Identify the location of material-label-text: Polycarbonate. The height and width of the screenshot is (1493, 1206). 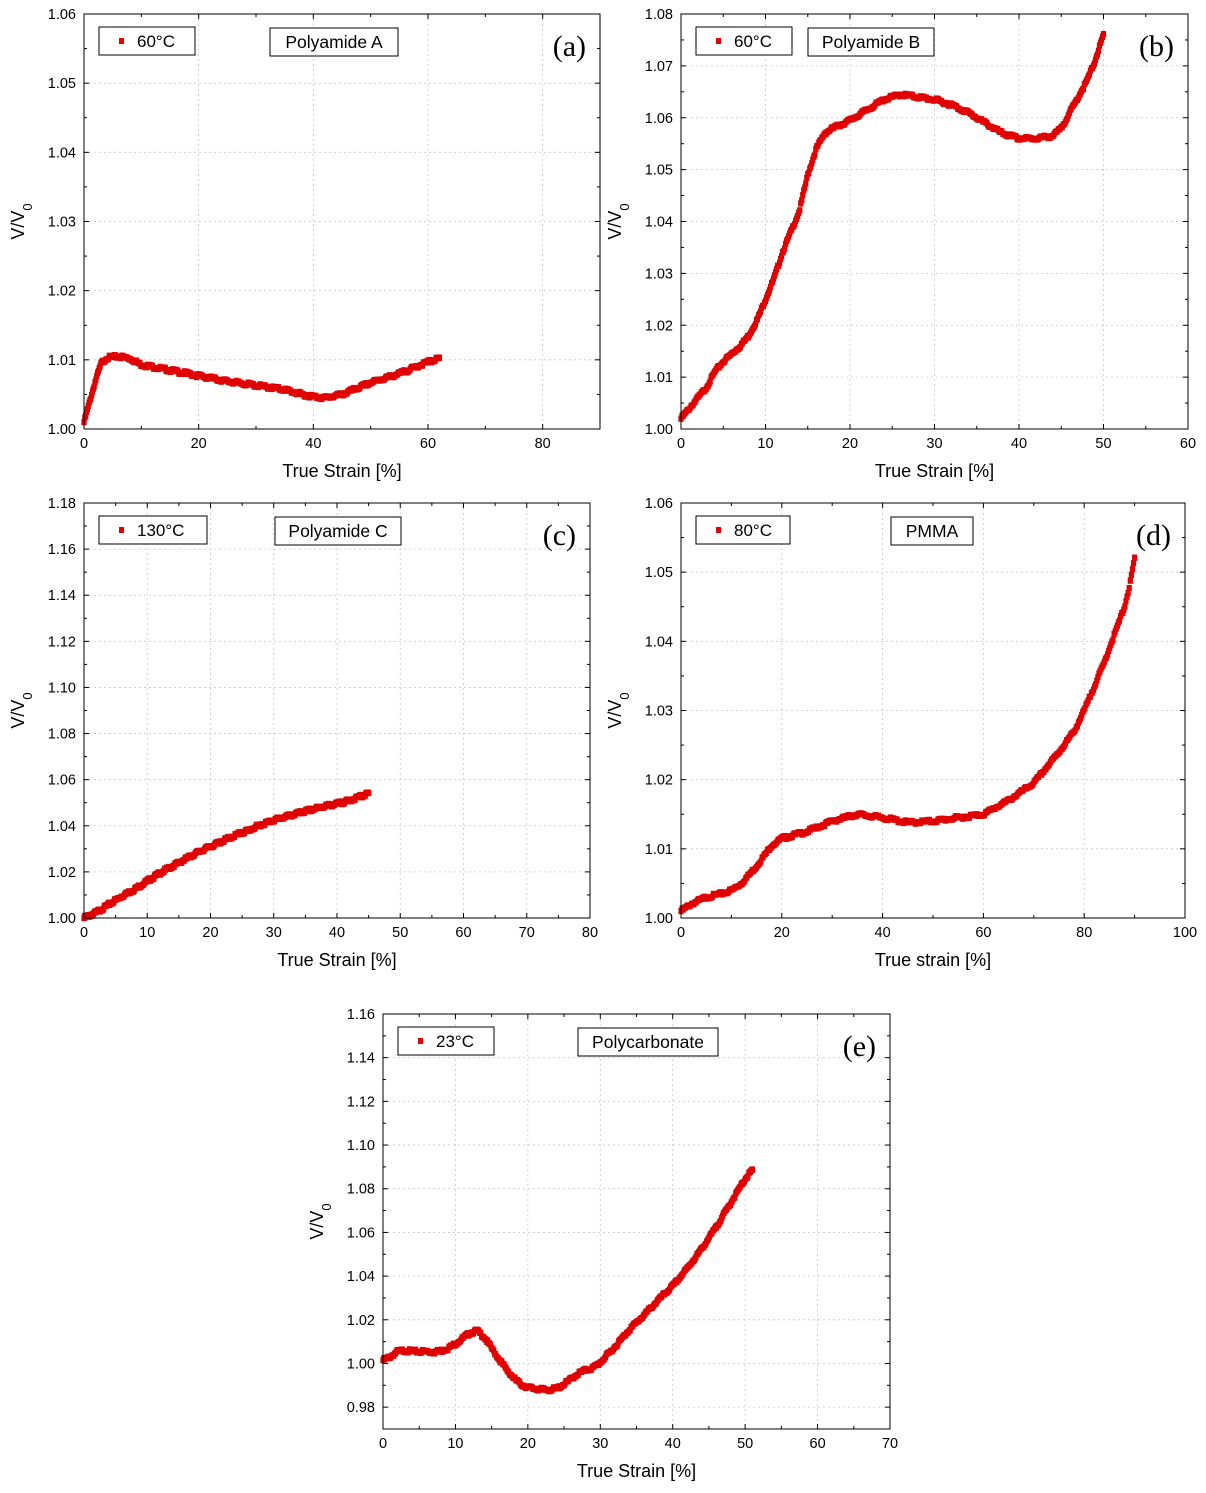
(648, 1042).